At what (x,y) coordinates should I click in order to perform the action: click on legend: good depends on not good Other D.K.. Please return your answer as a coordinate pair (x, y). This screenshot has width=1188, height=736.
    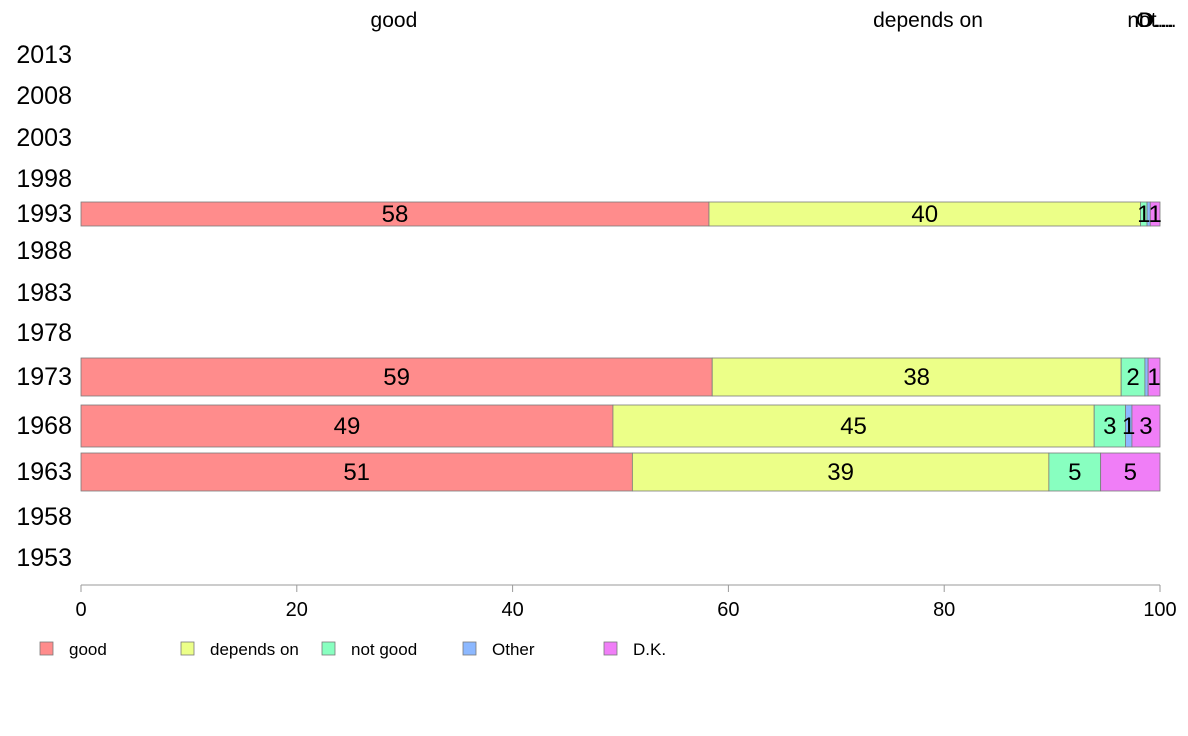
    Looking at the image, I should click on (352, 649).